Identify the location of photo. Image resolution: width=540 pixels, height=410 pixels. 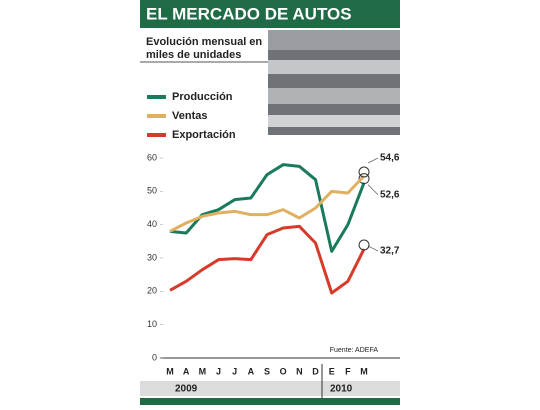
(334, 82).